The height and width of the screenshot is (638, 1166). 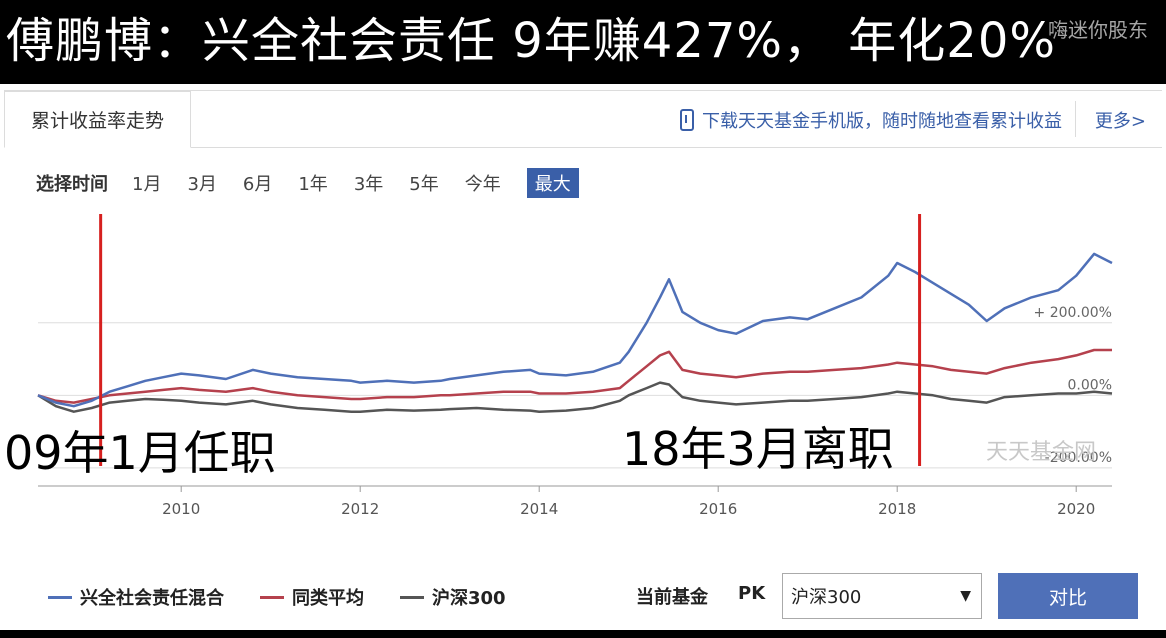 What do you see at coordinates (687, 120) in the screenshot?
I see `phone-icon` at bounding box center [687, 120].